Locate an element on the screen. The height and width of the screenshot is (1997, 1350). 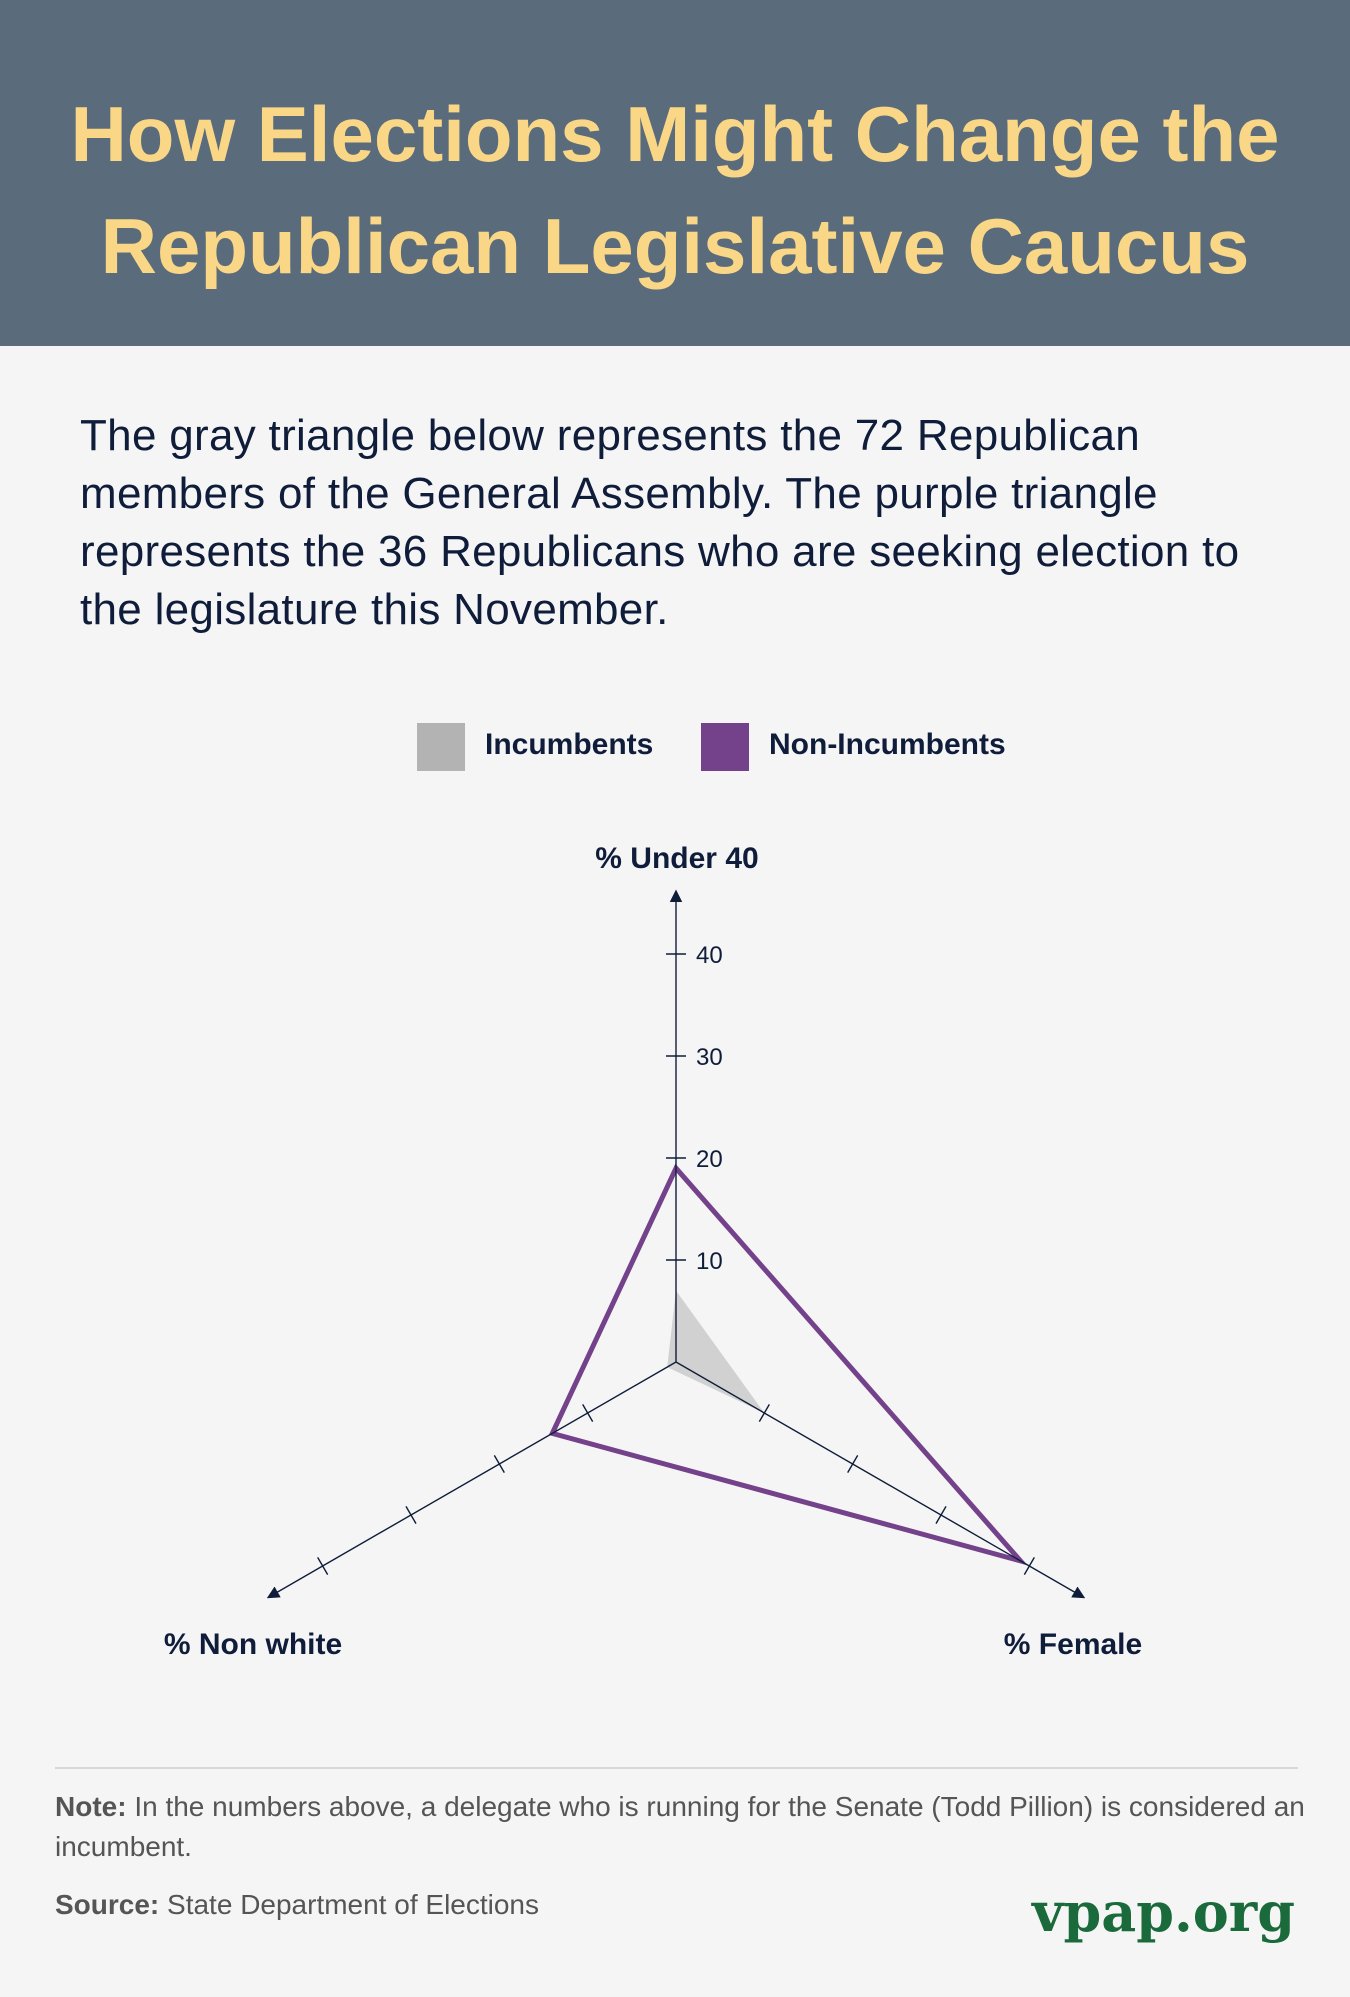
tick-label-30: 30 is located at coordinates (709, 1057).